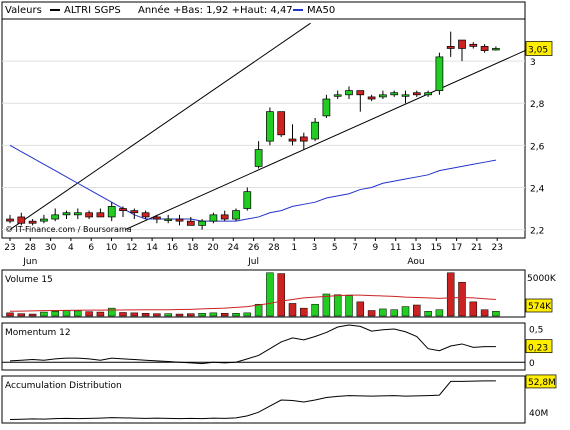 The width and height of the screenshot is (570, 430). I want to click on x-tick-label: 10, so click(112, 248).